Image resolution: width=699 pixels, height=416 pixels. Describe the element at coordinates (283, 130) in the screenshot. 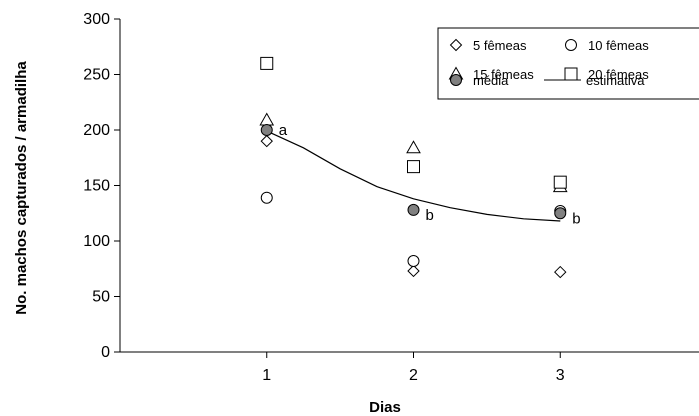

I see `point-label: a` at that location.